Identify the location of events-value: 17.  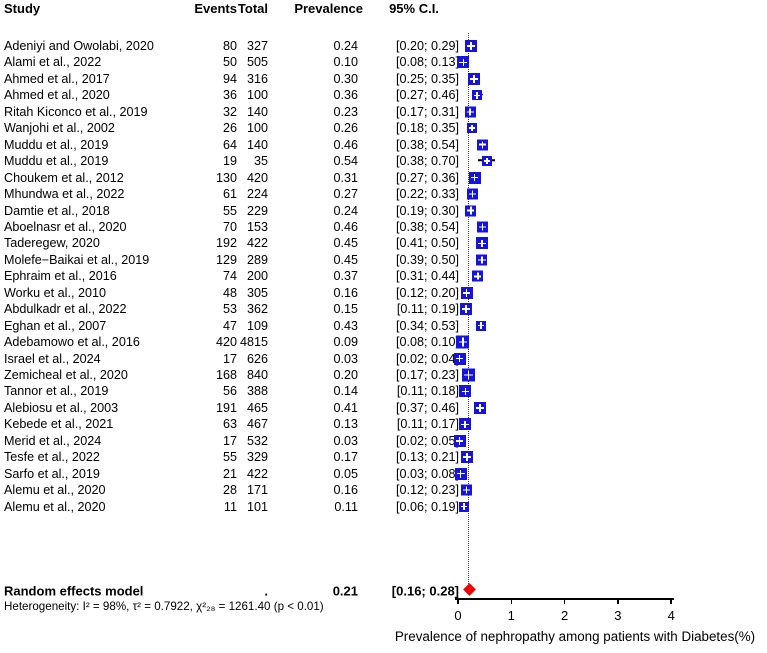
(229, 440).